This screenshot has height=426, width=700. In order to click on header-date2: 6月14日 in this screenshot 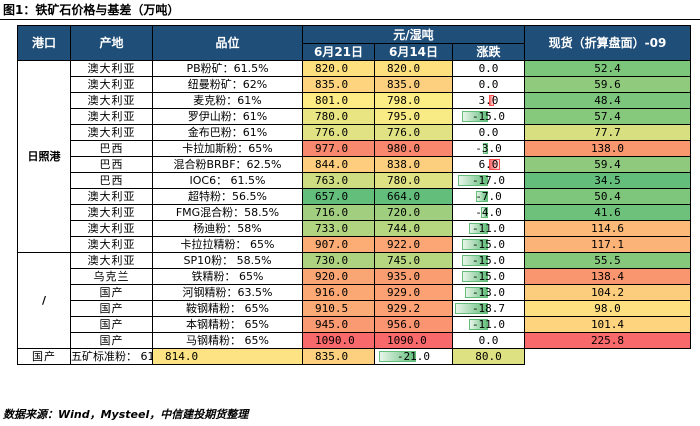, I will do `click(413, 52)`.